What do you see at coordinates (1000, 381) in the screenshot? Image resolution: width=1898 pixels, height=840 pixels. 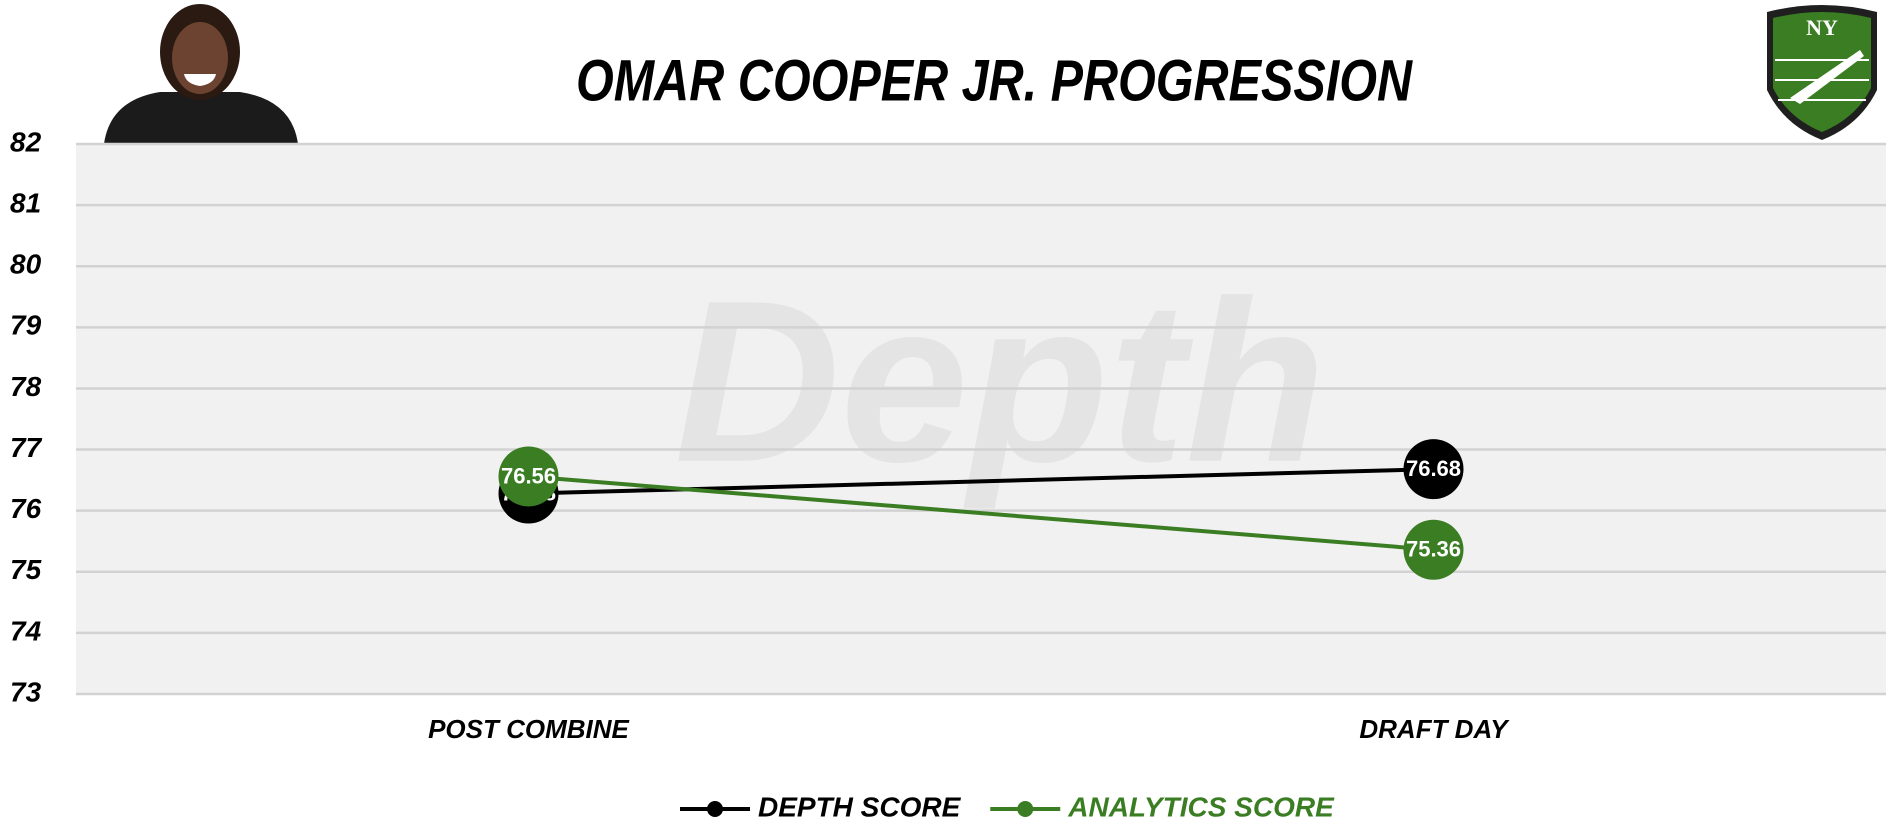 I see `watermark: Depth` at bounding box center [1000, 381].